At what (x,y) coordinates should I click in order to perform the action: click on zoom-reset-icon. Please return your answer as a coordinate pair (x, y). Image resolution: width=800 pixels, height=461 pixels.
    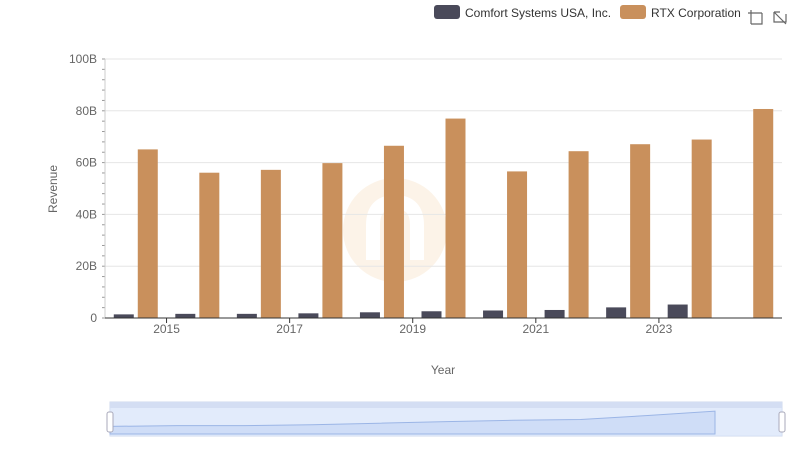
    Looking at the image, I should click on (780, 18).